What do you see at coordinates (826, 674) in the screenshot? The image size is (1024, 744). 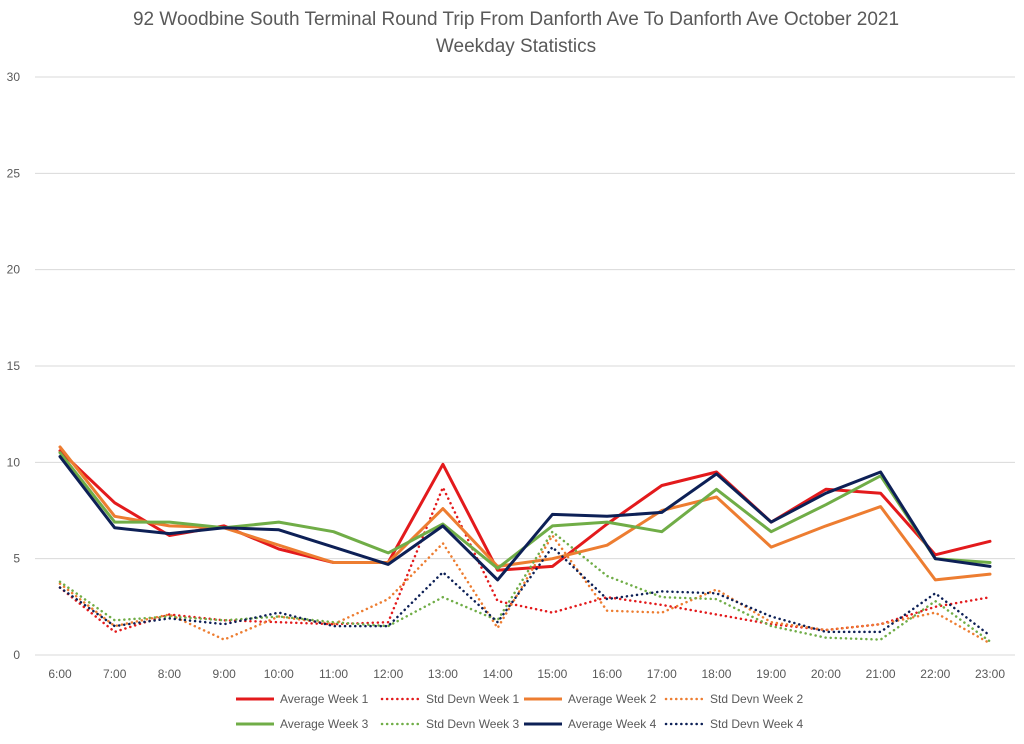 I see `x-tick-label: 20:00` at bounding box center [826, 674].